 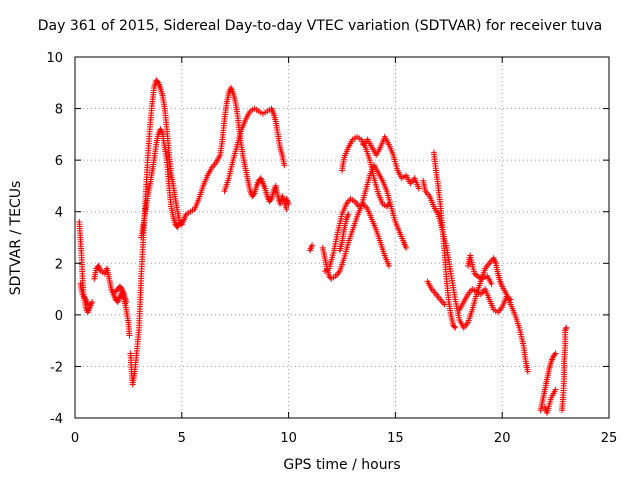 What do you see at coordinates (502, 438) in the screenshot?
I see `x-tick-label: 20` at bounding box center [502, 438].